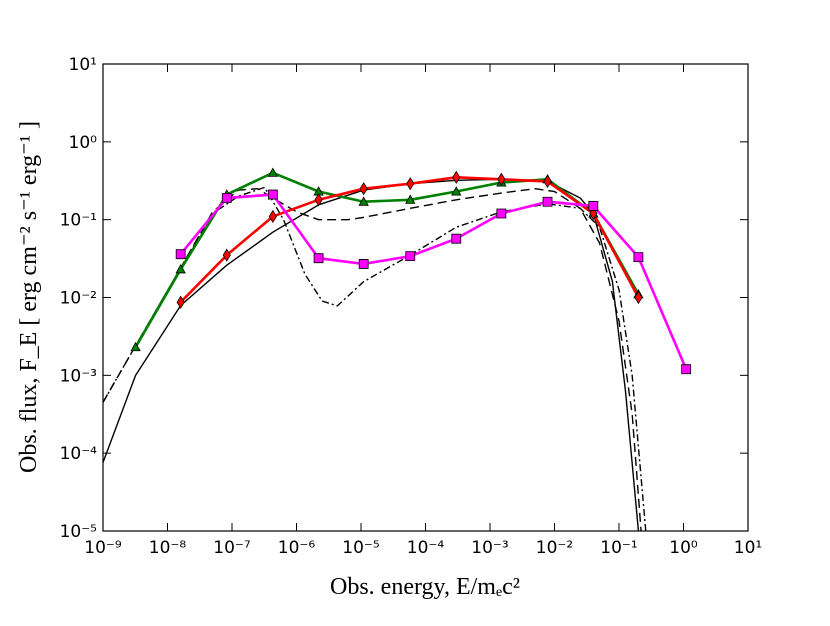 This screenshot has height=626, width=830. I want to click on y-tick-label: 10⁻³, so click(78, 376).